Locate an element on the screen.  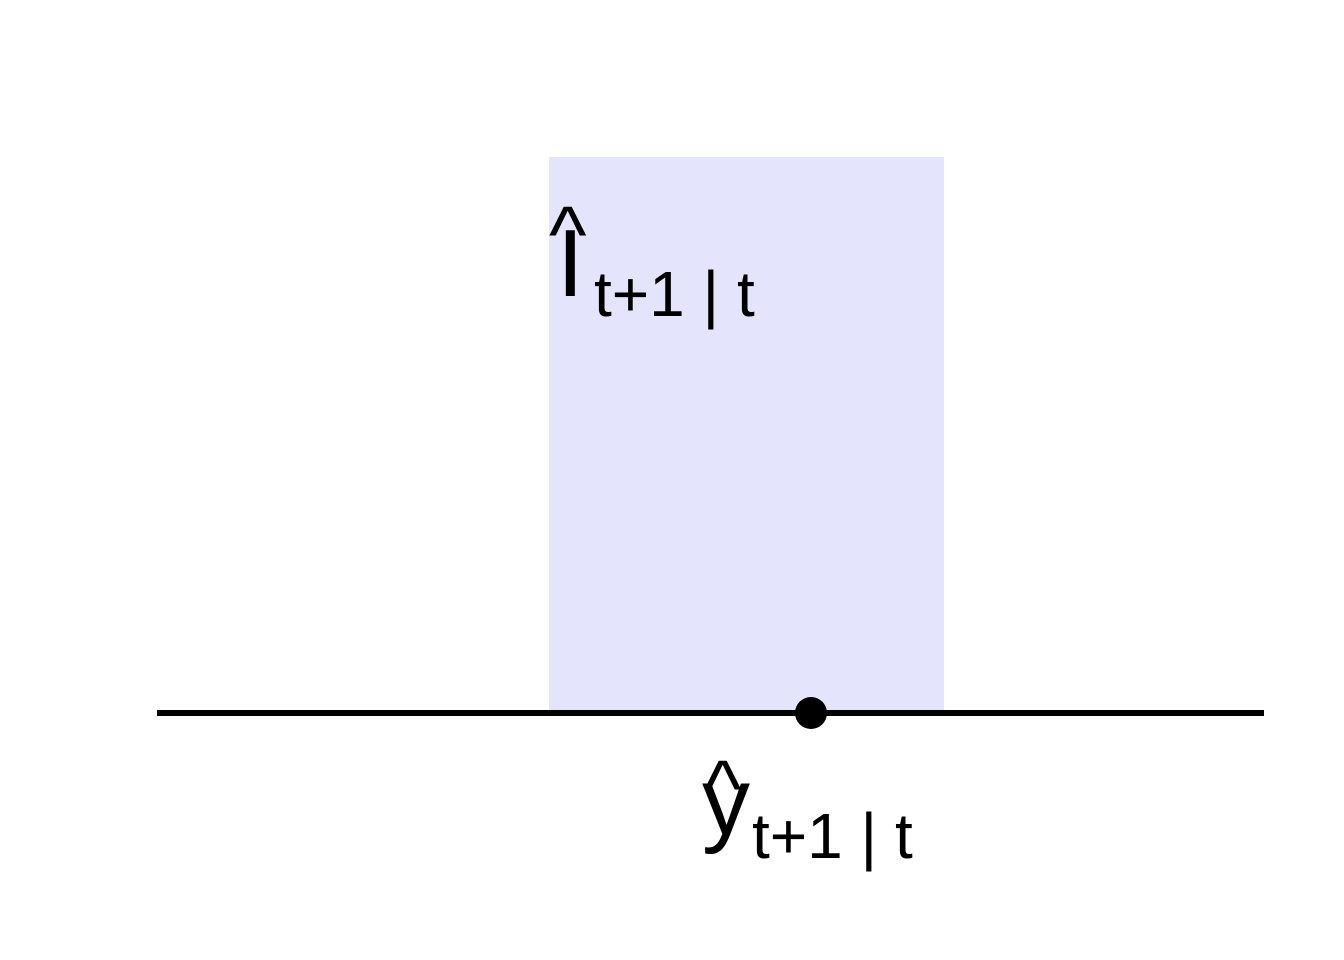
point-forecast-marker is located at coordinates (811, 713).